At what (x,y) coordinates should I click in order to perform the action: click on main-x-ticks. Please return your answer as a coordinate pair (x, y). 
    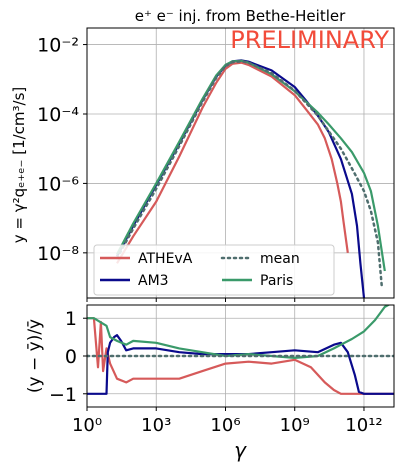
    Looking at the image, I should click on (225, 300).